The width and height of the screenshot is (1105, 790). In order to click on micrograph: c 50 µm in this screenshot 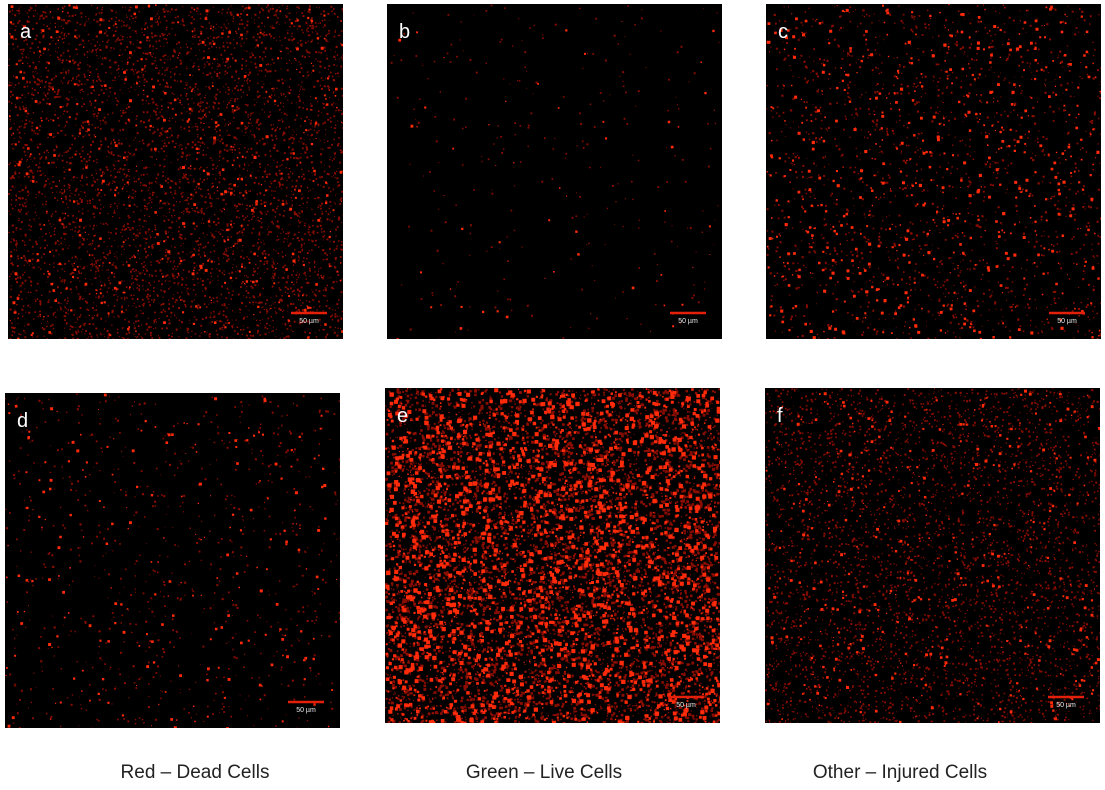, I will do `click(933, 171)`.